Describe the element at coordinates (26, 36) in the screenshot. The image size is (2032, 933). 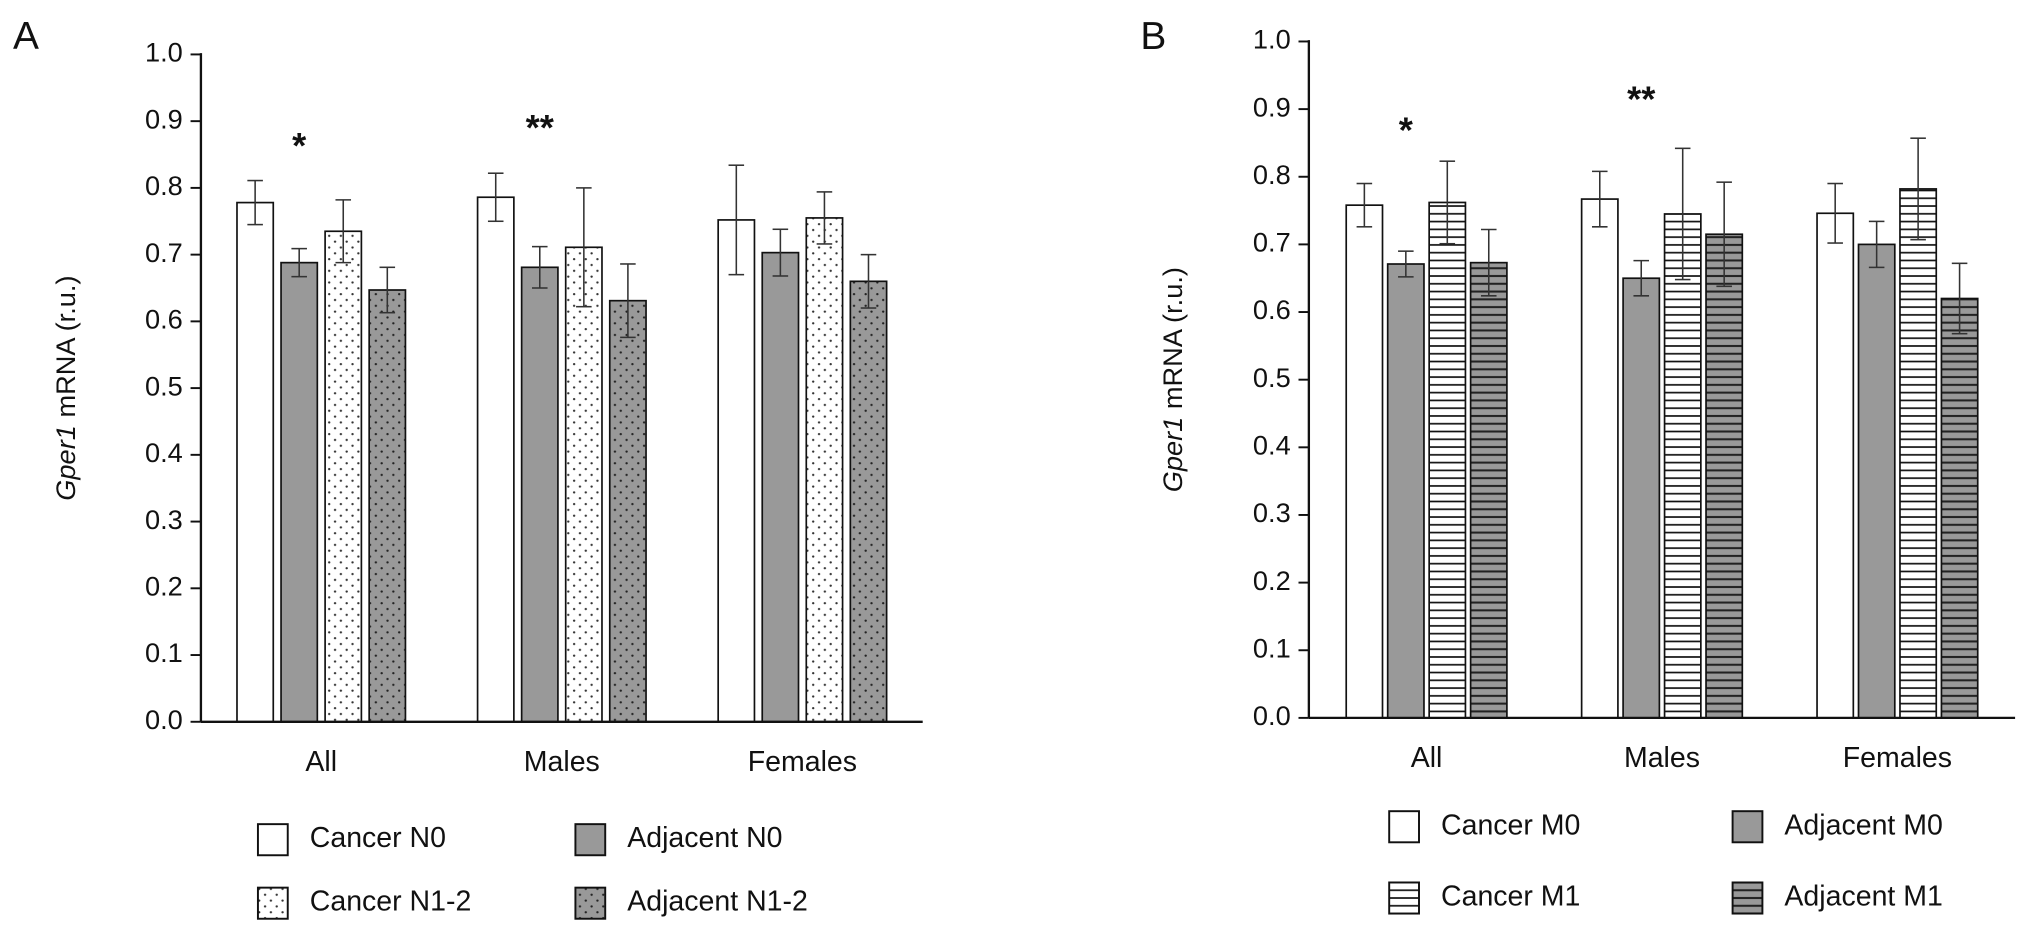
I see `panel-label: A` at that location.